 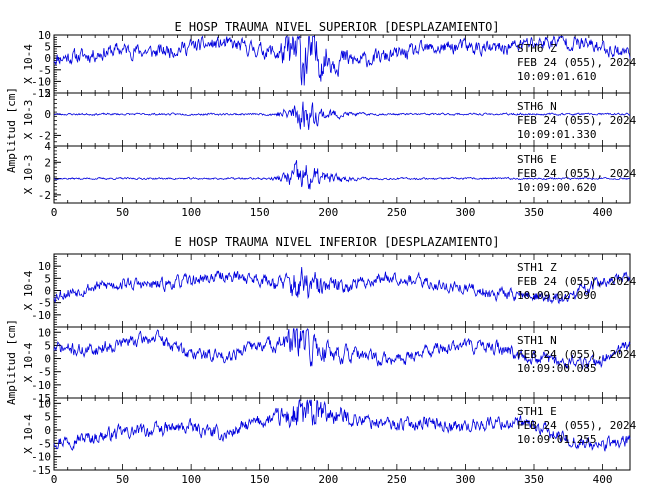 I want to click on time-label: 10:09:00.620, so click(x=556, y=187).